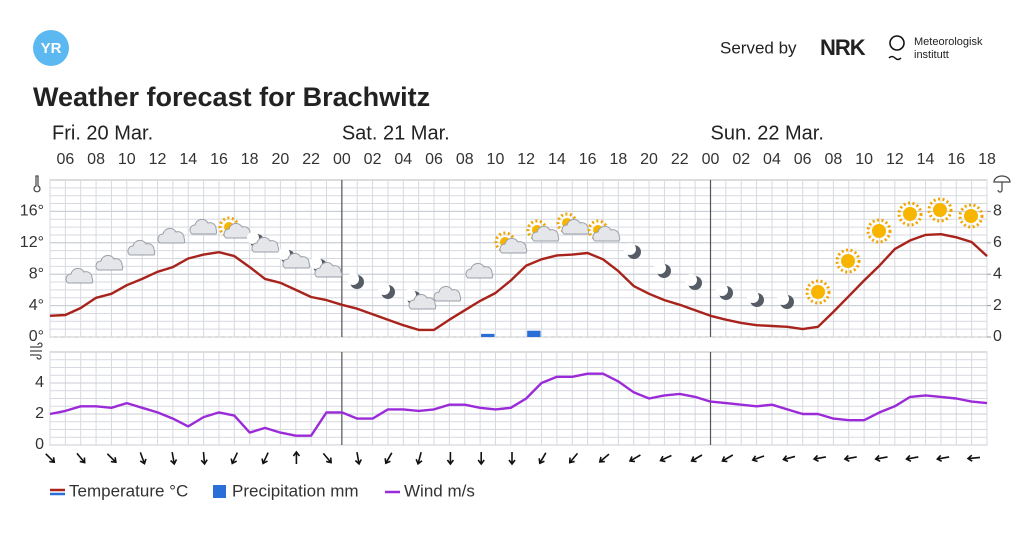 The width and height of the screenshot is (1024, 540). What do you see at coordinates (32, 242) in the screenshot?
I see `y-tick-label: 12°` at bounding box center [32, 242].